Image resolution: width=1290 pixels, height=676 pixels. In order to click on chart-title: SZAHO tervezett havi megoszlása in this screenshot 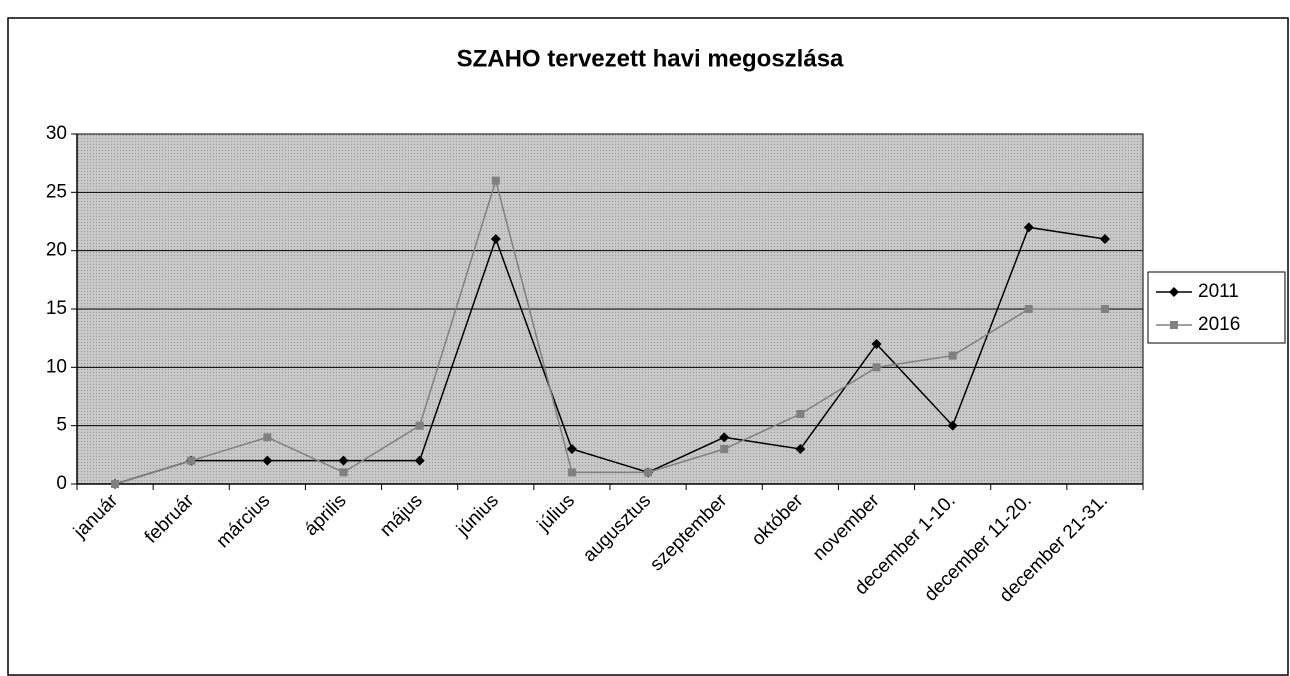, I will do `click(650, 58)`.